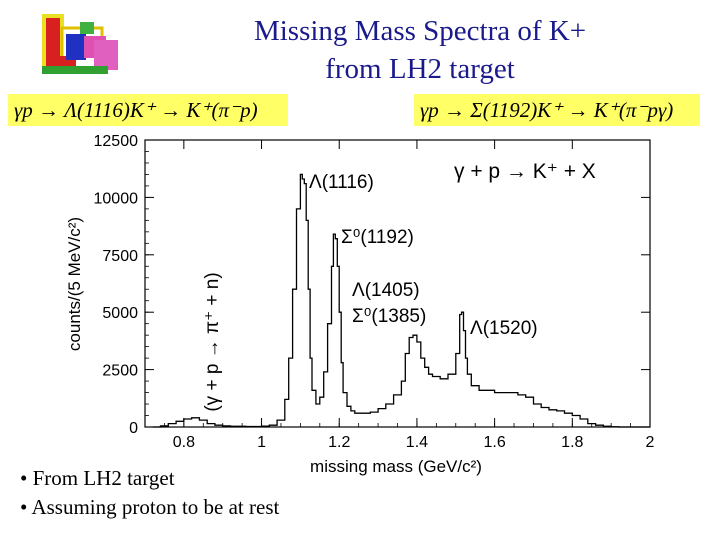 This screenshot has height=540, width=720. What do you see at coordinates (420, 31) in the screenshot?
I see `title-line-1: Missing Mass Spectra of K+` at bounding box center [420, 31].